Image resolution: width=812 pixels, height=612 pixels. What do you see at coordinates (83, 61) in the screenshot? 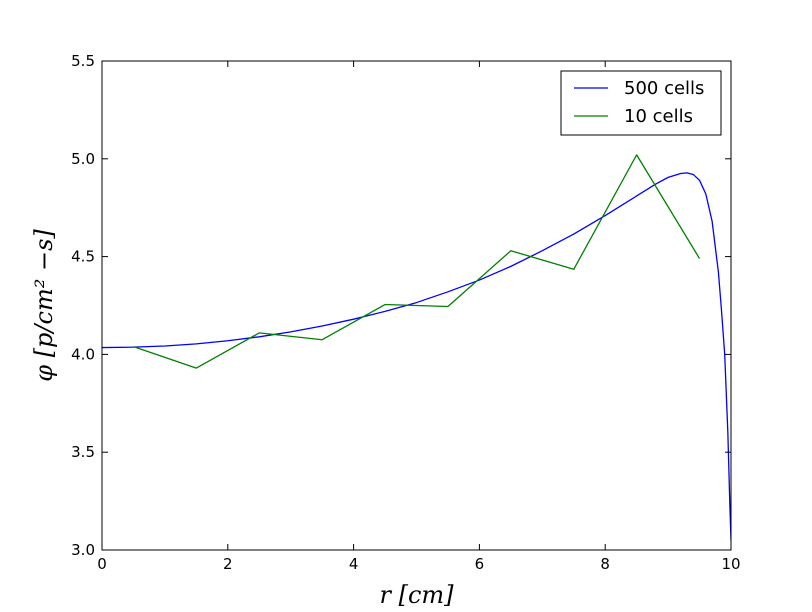
I see `y-tick-label: 5.5` at bounding box center [83, 61].